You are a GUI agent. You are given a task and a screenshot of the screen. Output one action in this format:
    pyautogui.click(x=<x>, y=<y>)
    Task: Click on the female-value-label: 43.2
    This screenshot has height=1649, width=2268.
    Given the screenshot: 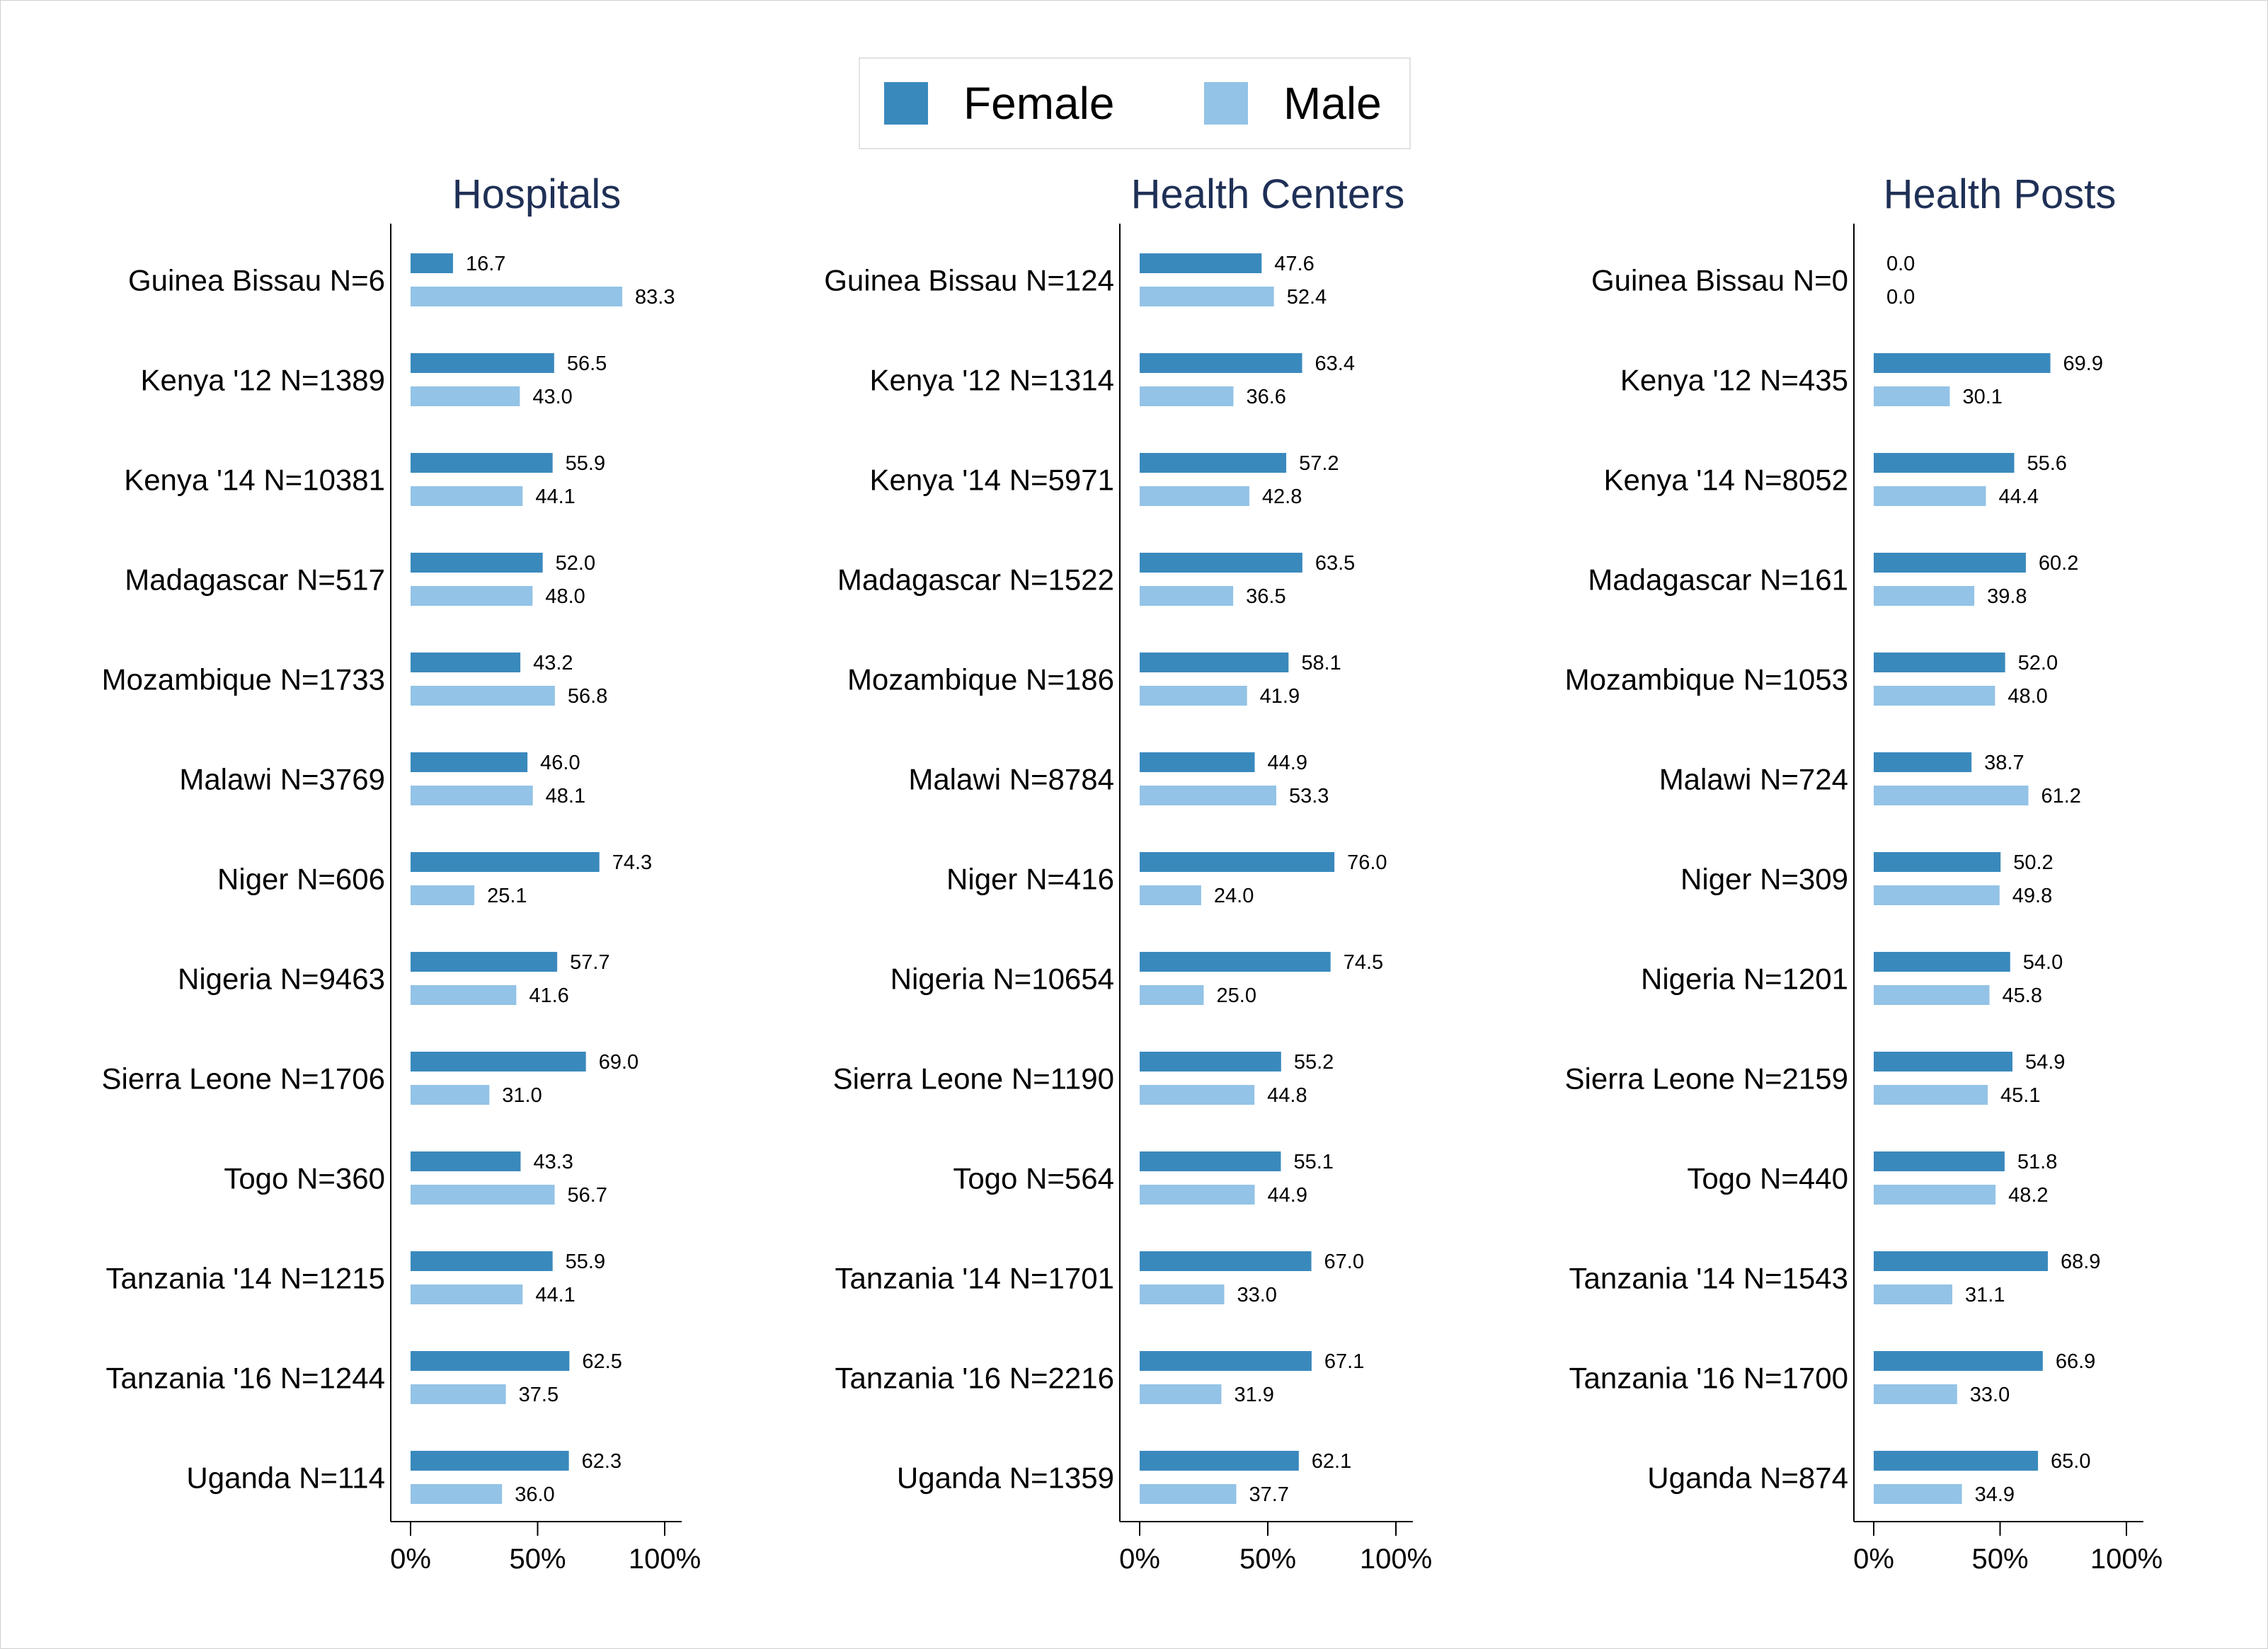 What is the action you would take?
    pyautogui.click(x=553, y=663)
    